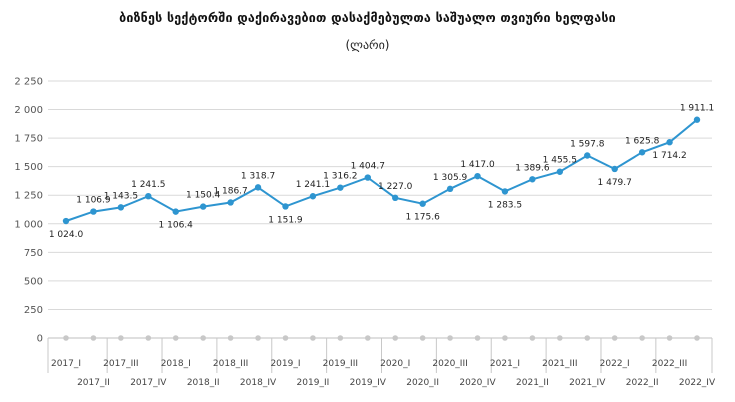  Describe the element at coordinates (176, 226) in the screenshot. I see `data-label: 1 106.4` at that location.